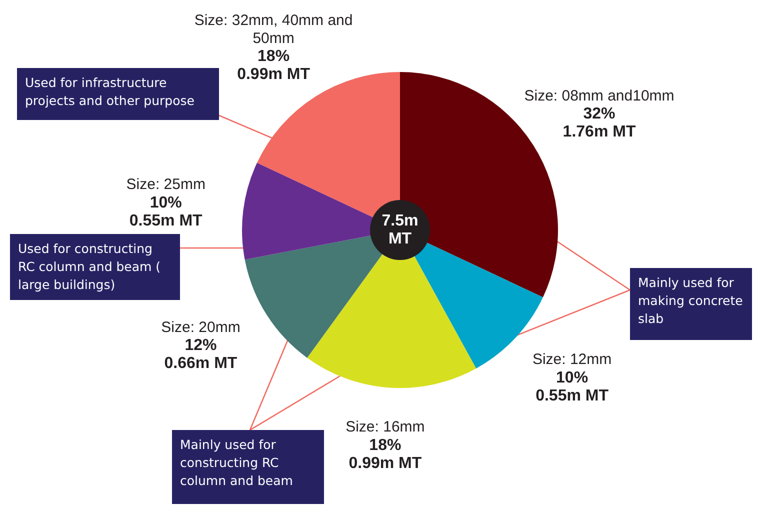 The height and width of the screenshot is (518, 768). Describe the element at coordinates (248, 467) in the screenshot. I see `text: Mainly used for constructing RC column and beam` at that location.